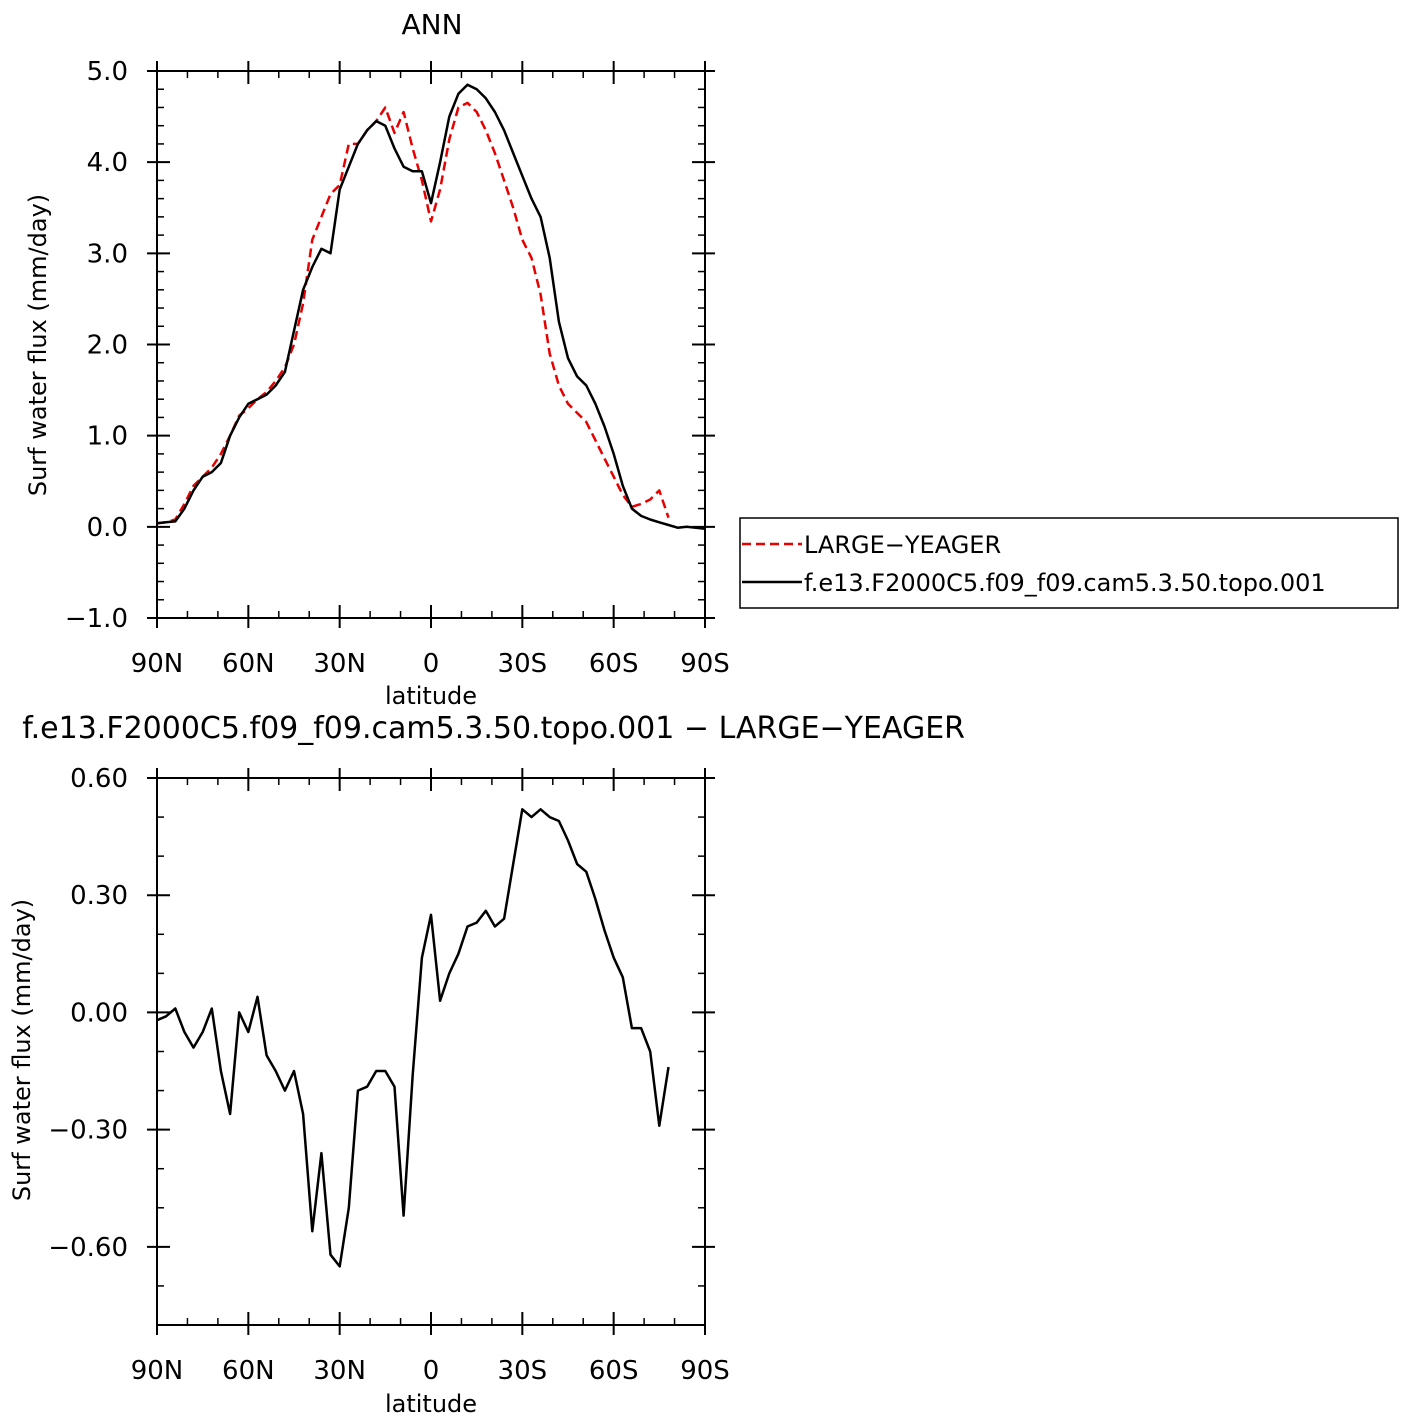 This screenshot has height=1424, width=1424. Describe the element at coordinates (99, 896) in the screenshot. I see `y-tick-label: 0.30` at that location.